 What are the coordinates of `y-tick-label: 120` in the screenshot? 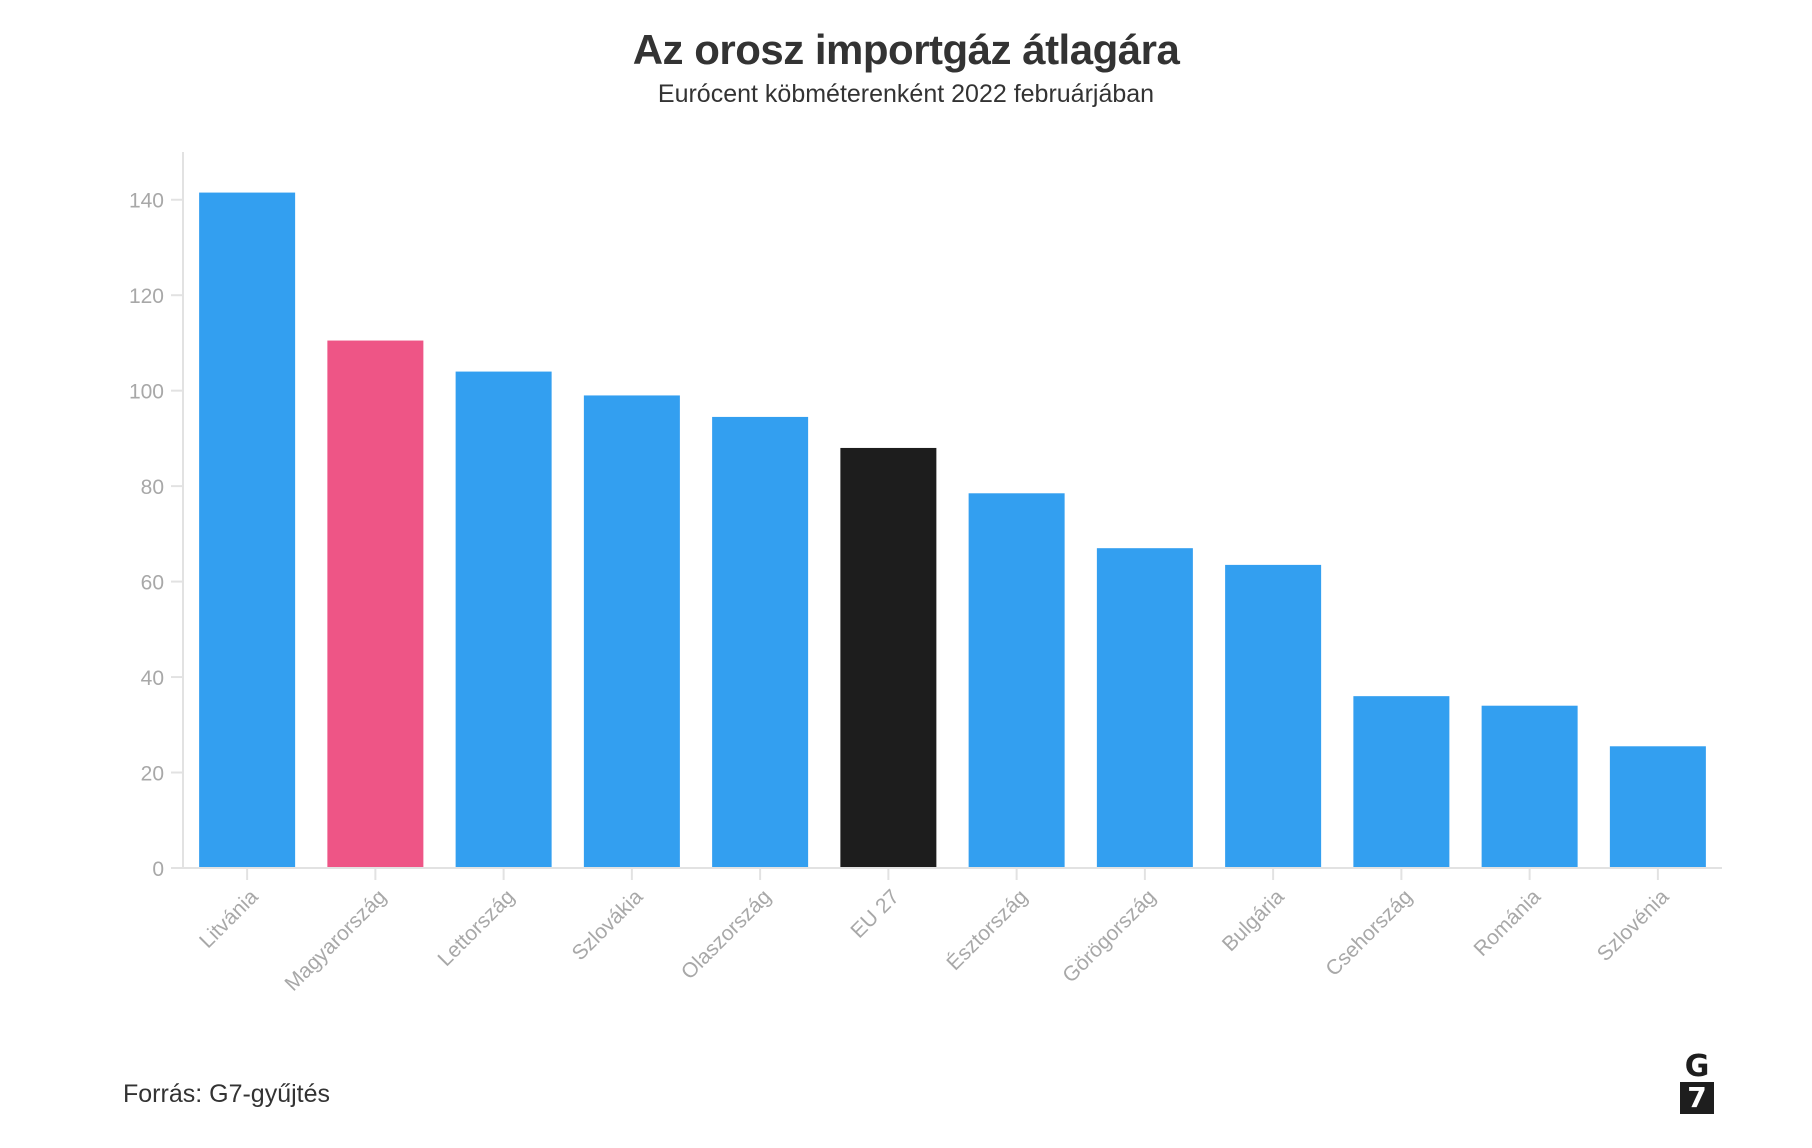 It's located at (146, 296).